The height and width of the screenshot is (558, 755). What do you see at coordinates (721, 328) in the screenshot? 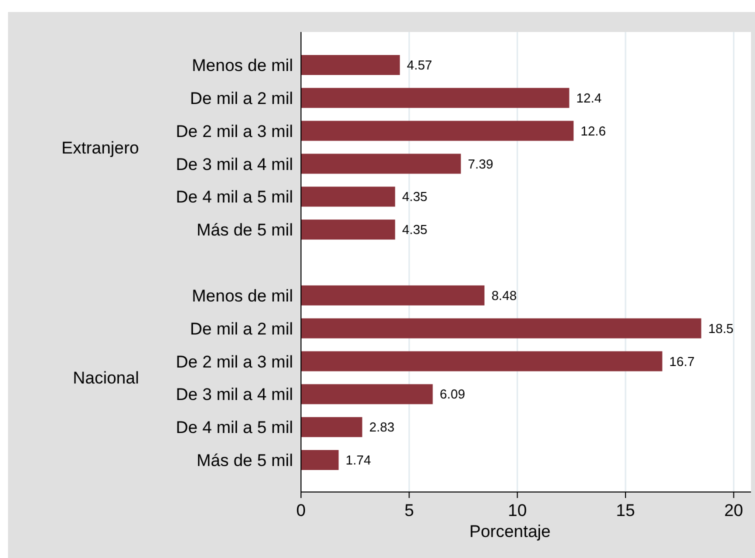
I see `data-label: 18.5` at bounding box center [721, 328].